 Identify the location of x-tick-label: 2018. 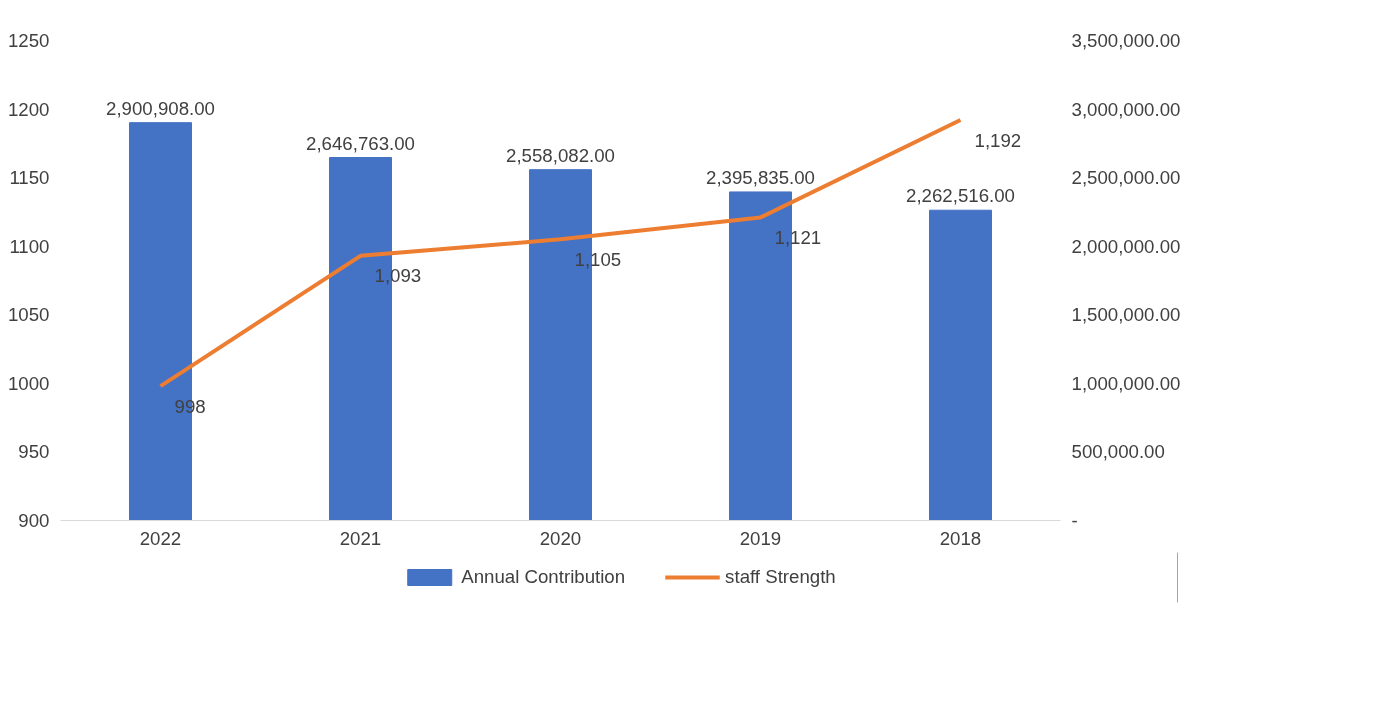
(960, 538).